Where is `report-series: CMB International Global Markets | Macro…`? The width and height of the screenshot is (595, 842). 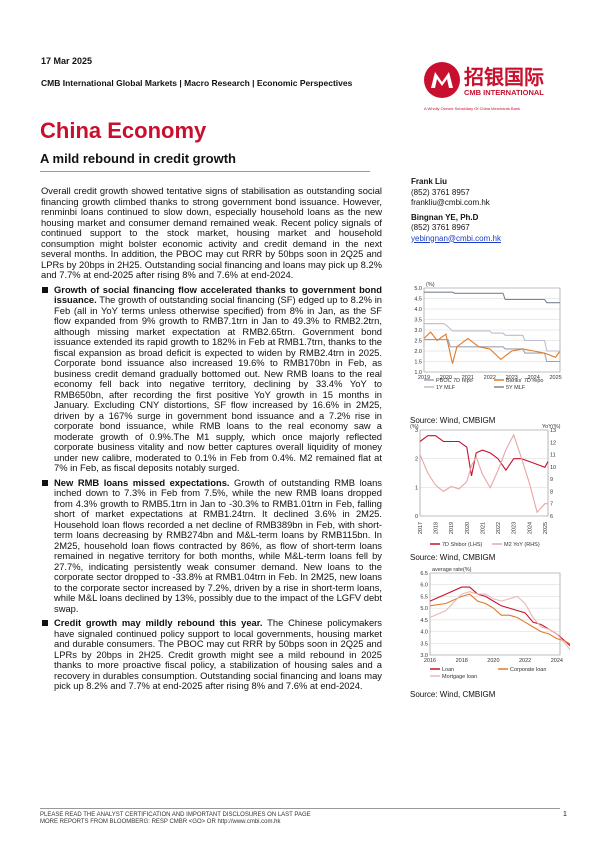 report-series: CMB International Global Markets | Macro… is located at coordinates (197, 83).